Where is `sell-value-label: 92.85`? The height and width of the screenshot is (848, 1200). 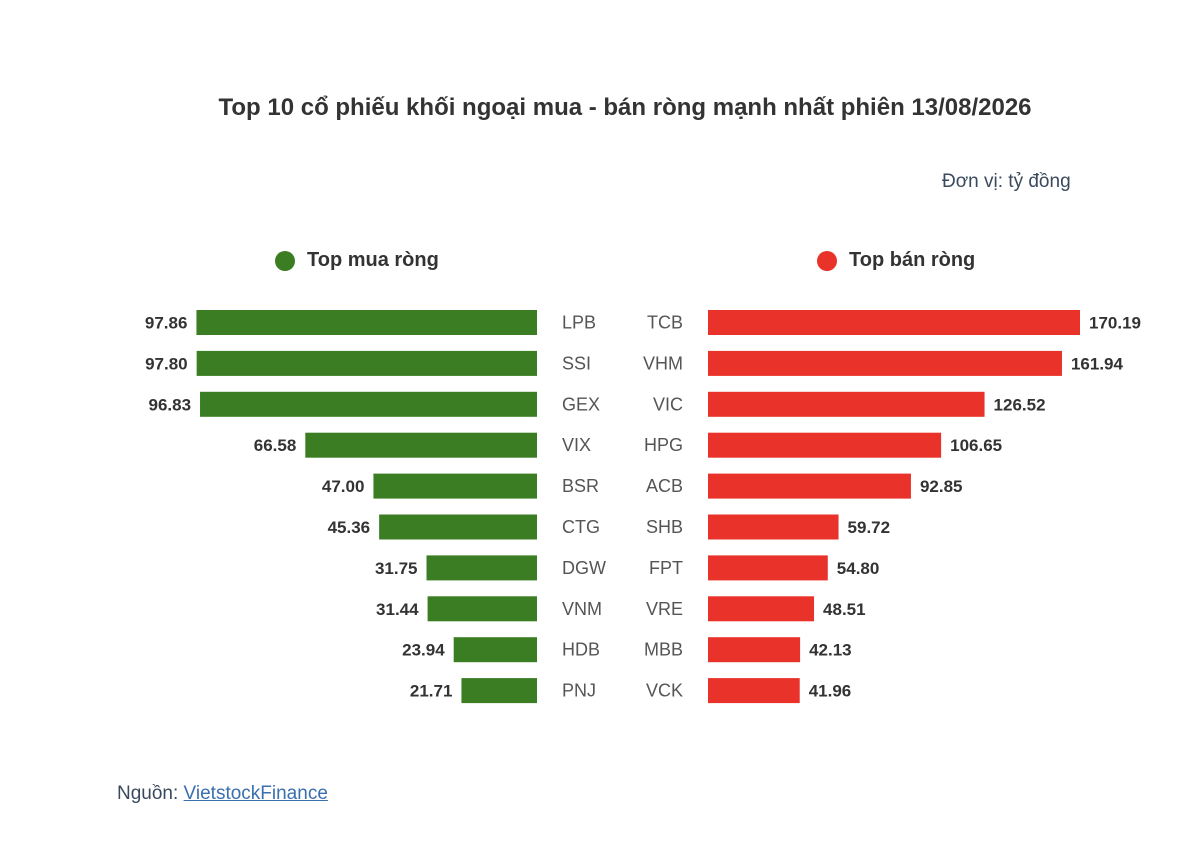
sell-value-label: 92.85 is located at coordinates (941, 486).